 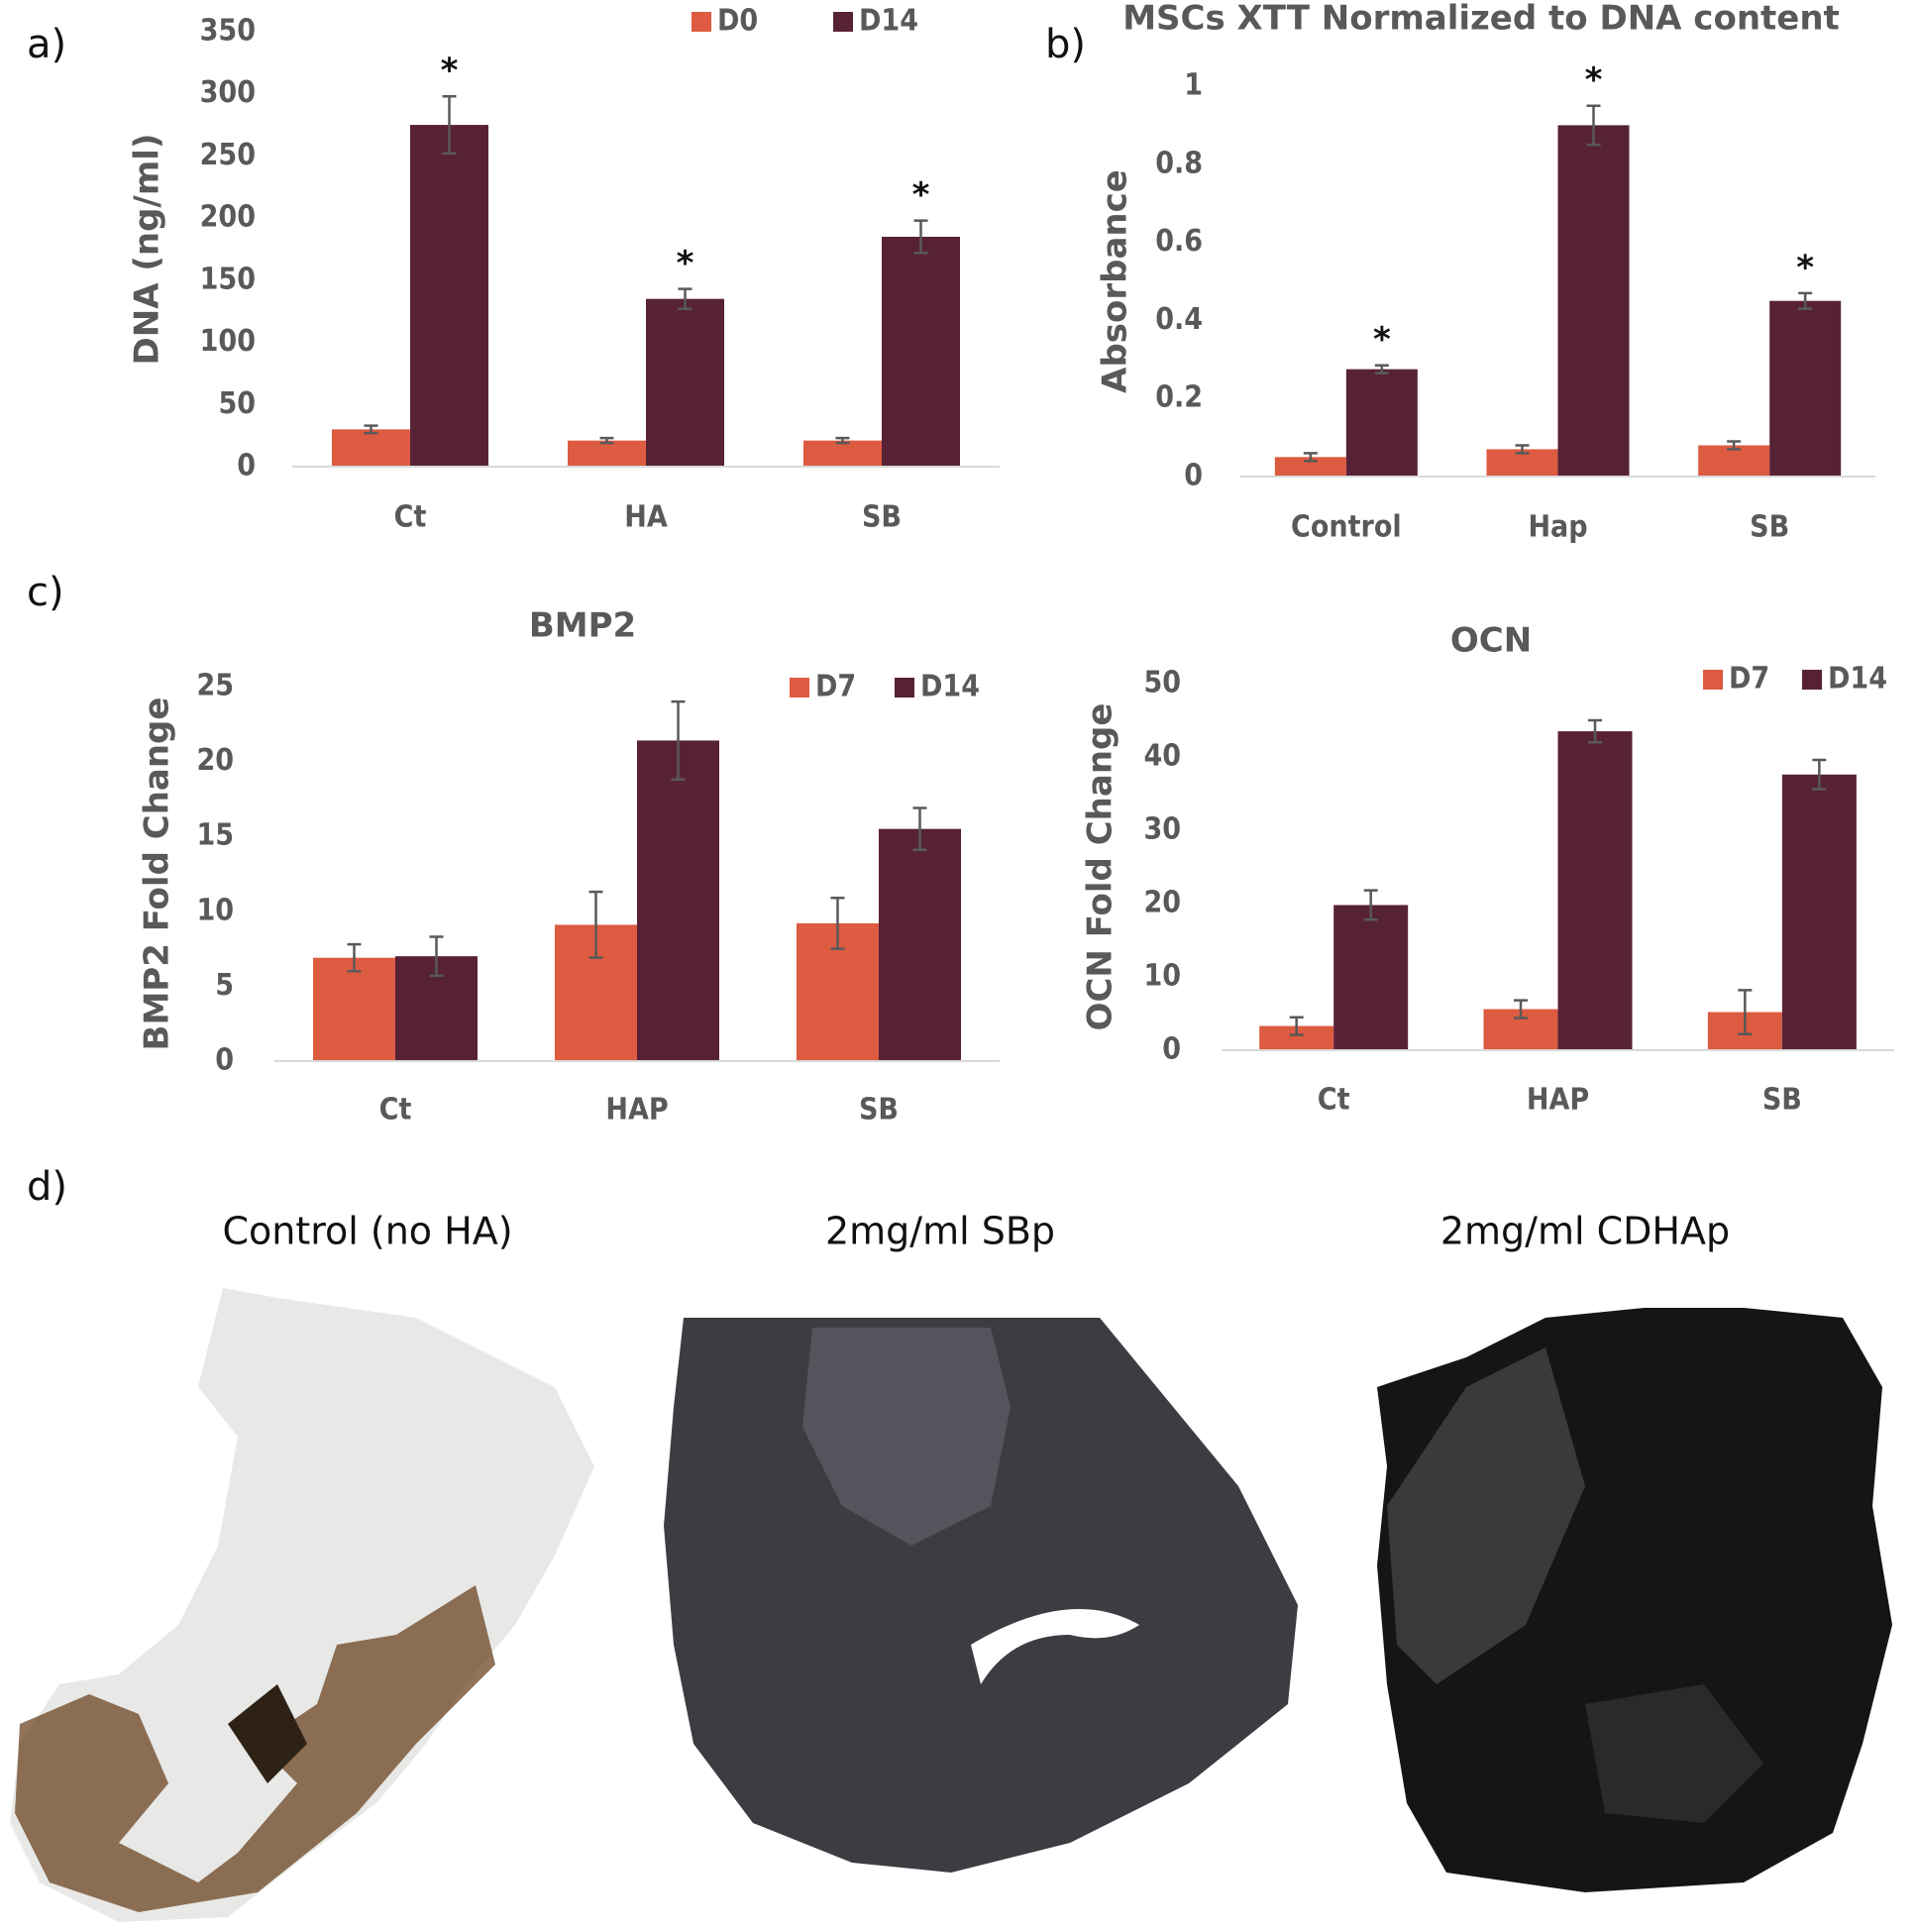 What do you see at coordinates (157, 875) in the screenshot?
I see `y-axis-label: BMP2 Fold Change` at bounding box center [157, 875].